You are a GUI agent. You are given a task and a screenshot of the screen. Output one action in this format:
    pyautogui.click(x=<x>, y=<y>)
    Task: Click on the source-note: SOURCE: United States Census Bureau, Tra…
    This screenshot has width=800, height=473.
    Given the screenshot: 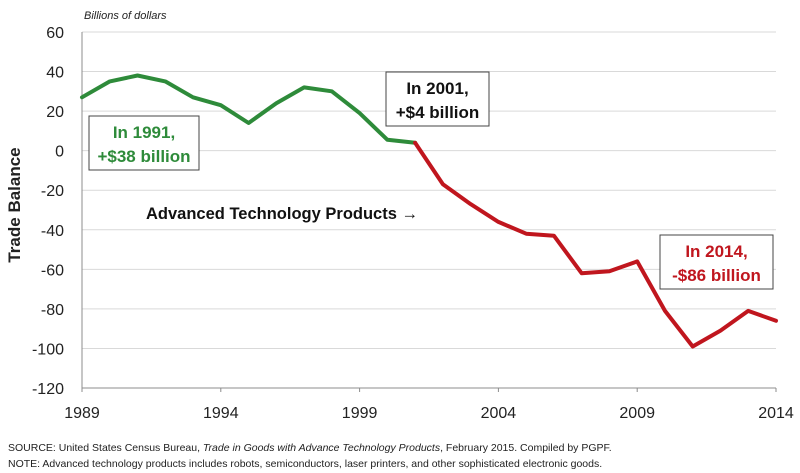 What is the action you would take?
    pyautogui.click(x=310, y=448)
    